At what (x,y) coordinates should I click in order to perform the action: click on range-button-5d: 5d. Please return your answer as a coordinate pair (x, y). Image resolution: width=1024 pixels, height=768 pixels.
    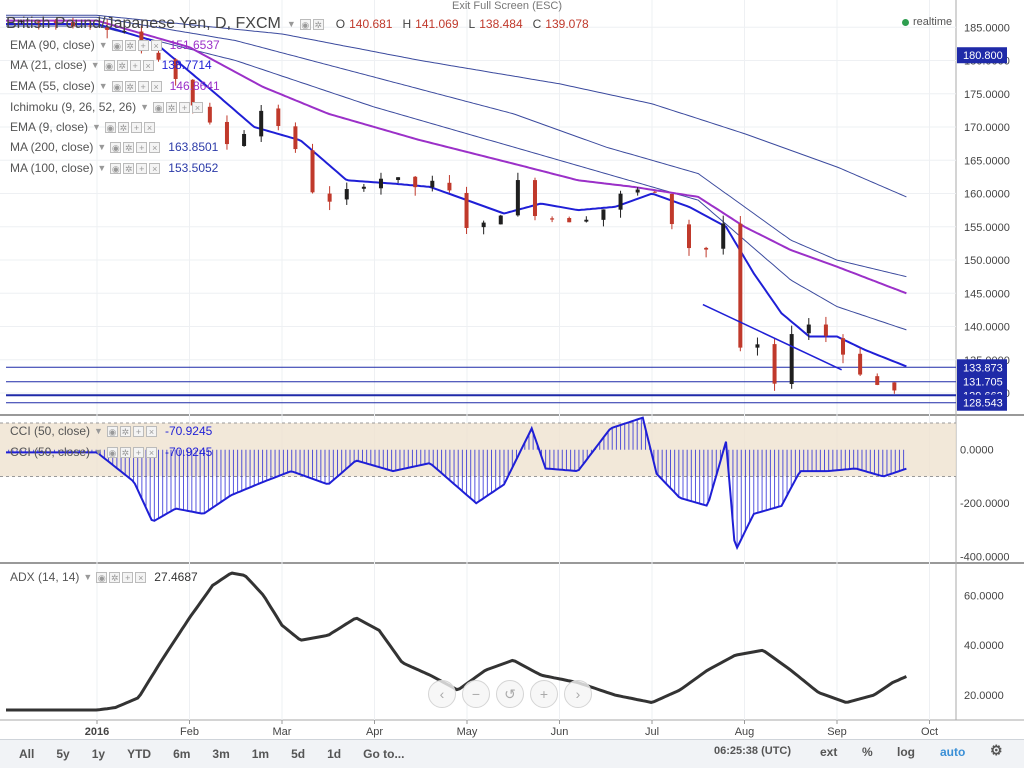
    Looking at the image, I should click on (298, 754).